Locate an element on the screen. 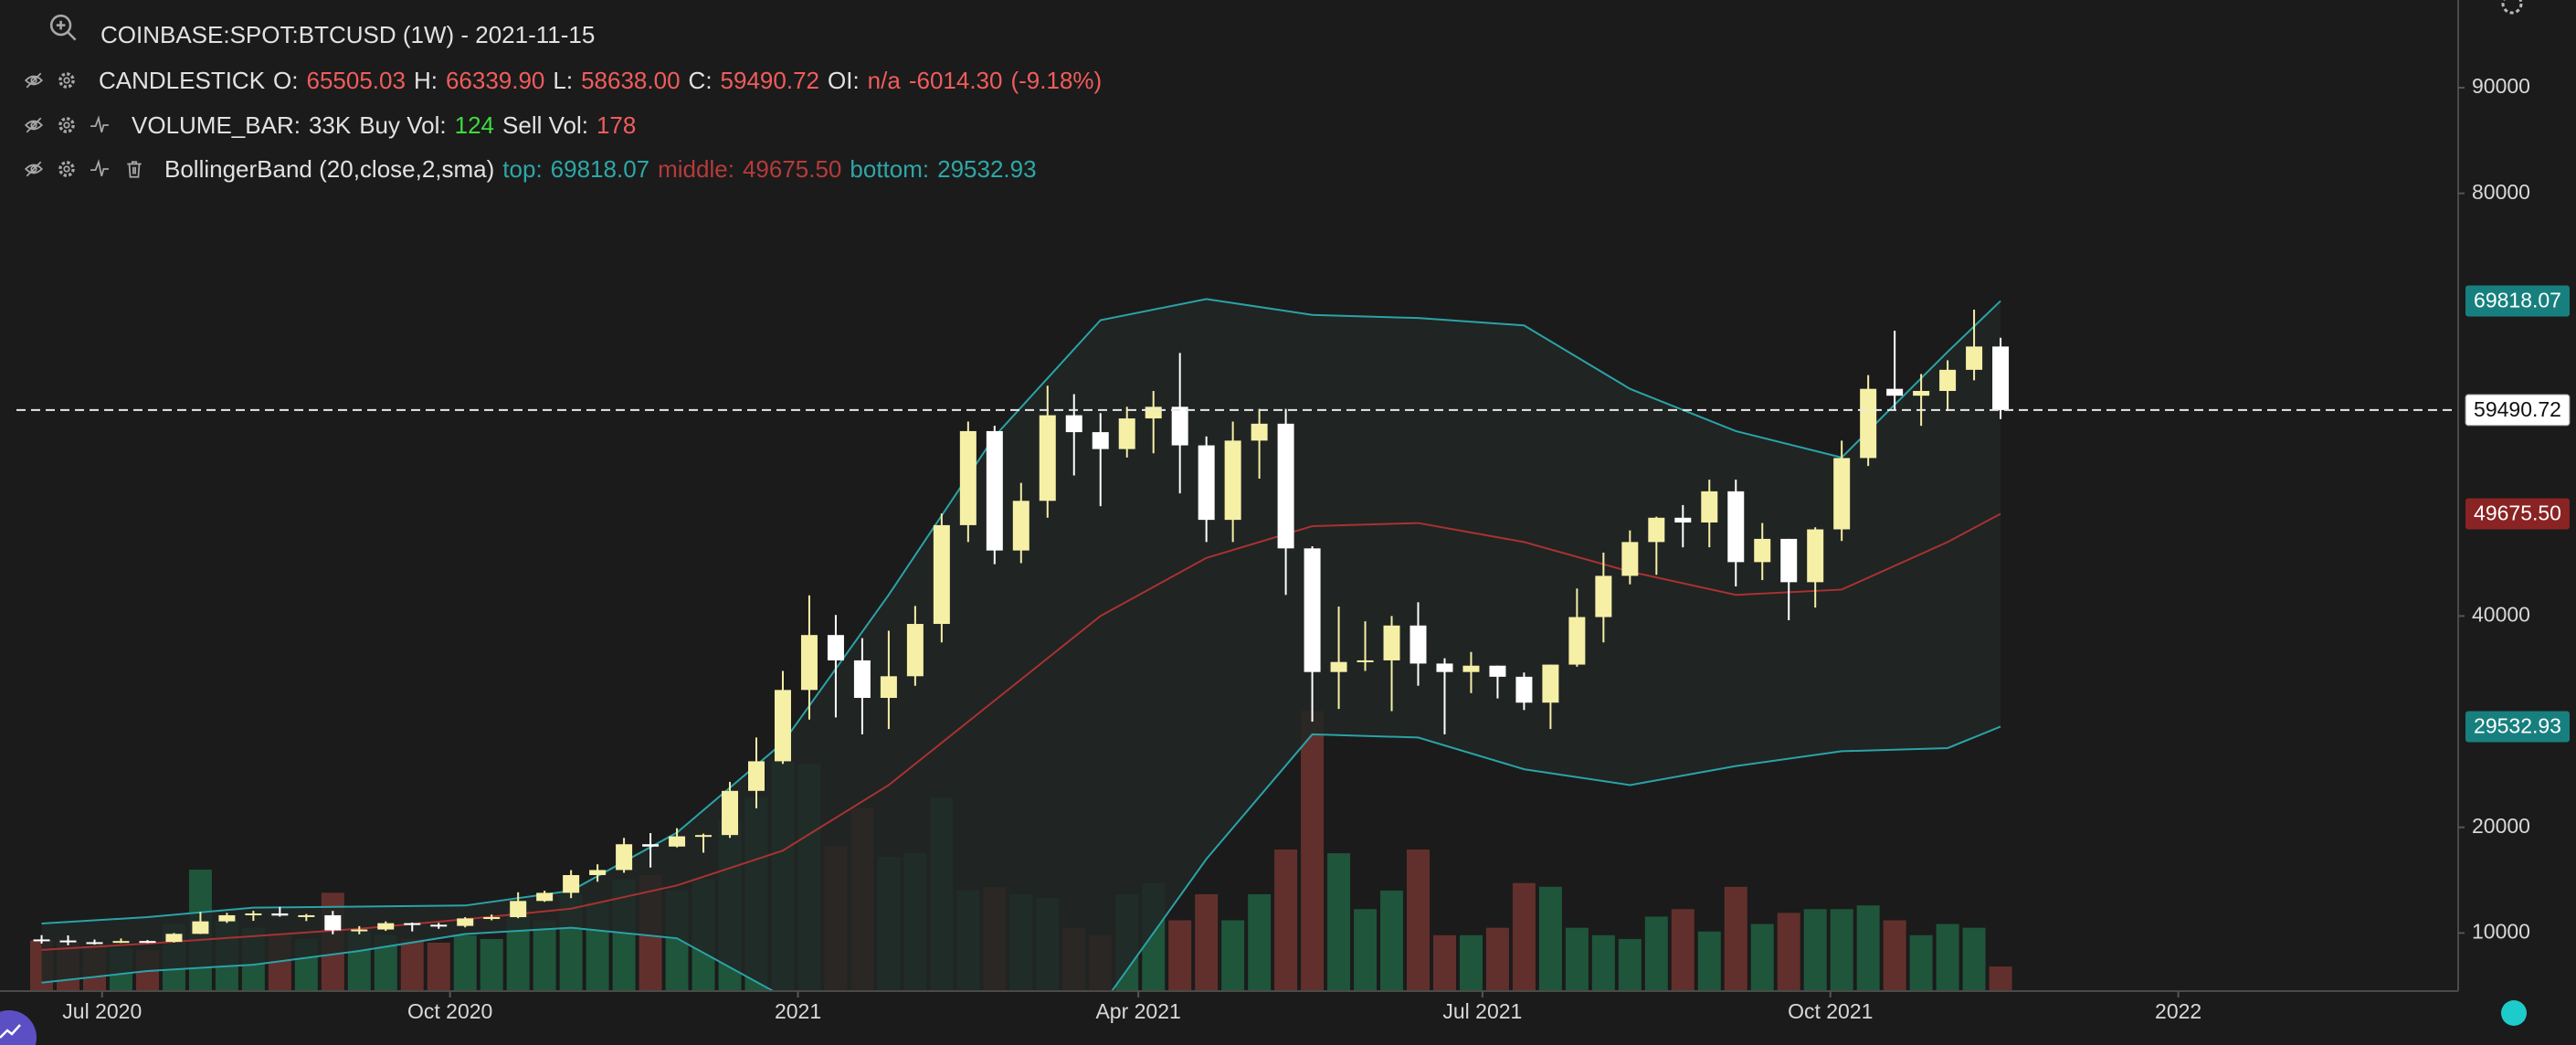 The height and width of the screenshot is (1045, 2576). x-tick-label: Apr 2021 is located at coordinates (1137, 1011).